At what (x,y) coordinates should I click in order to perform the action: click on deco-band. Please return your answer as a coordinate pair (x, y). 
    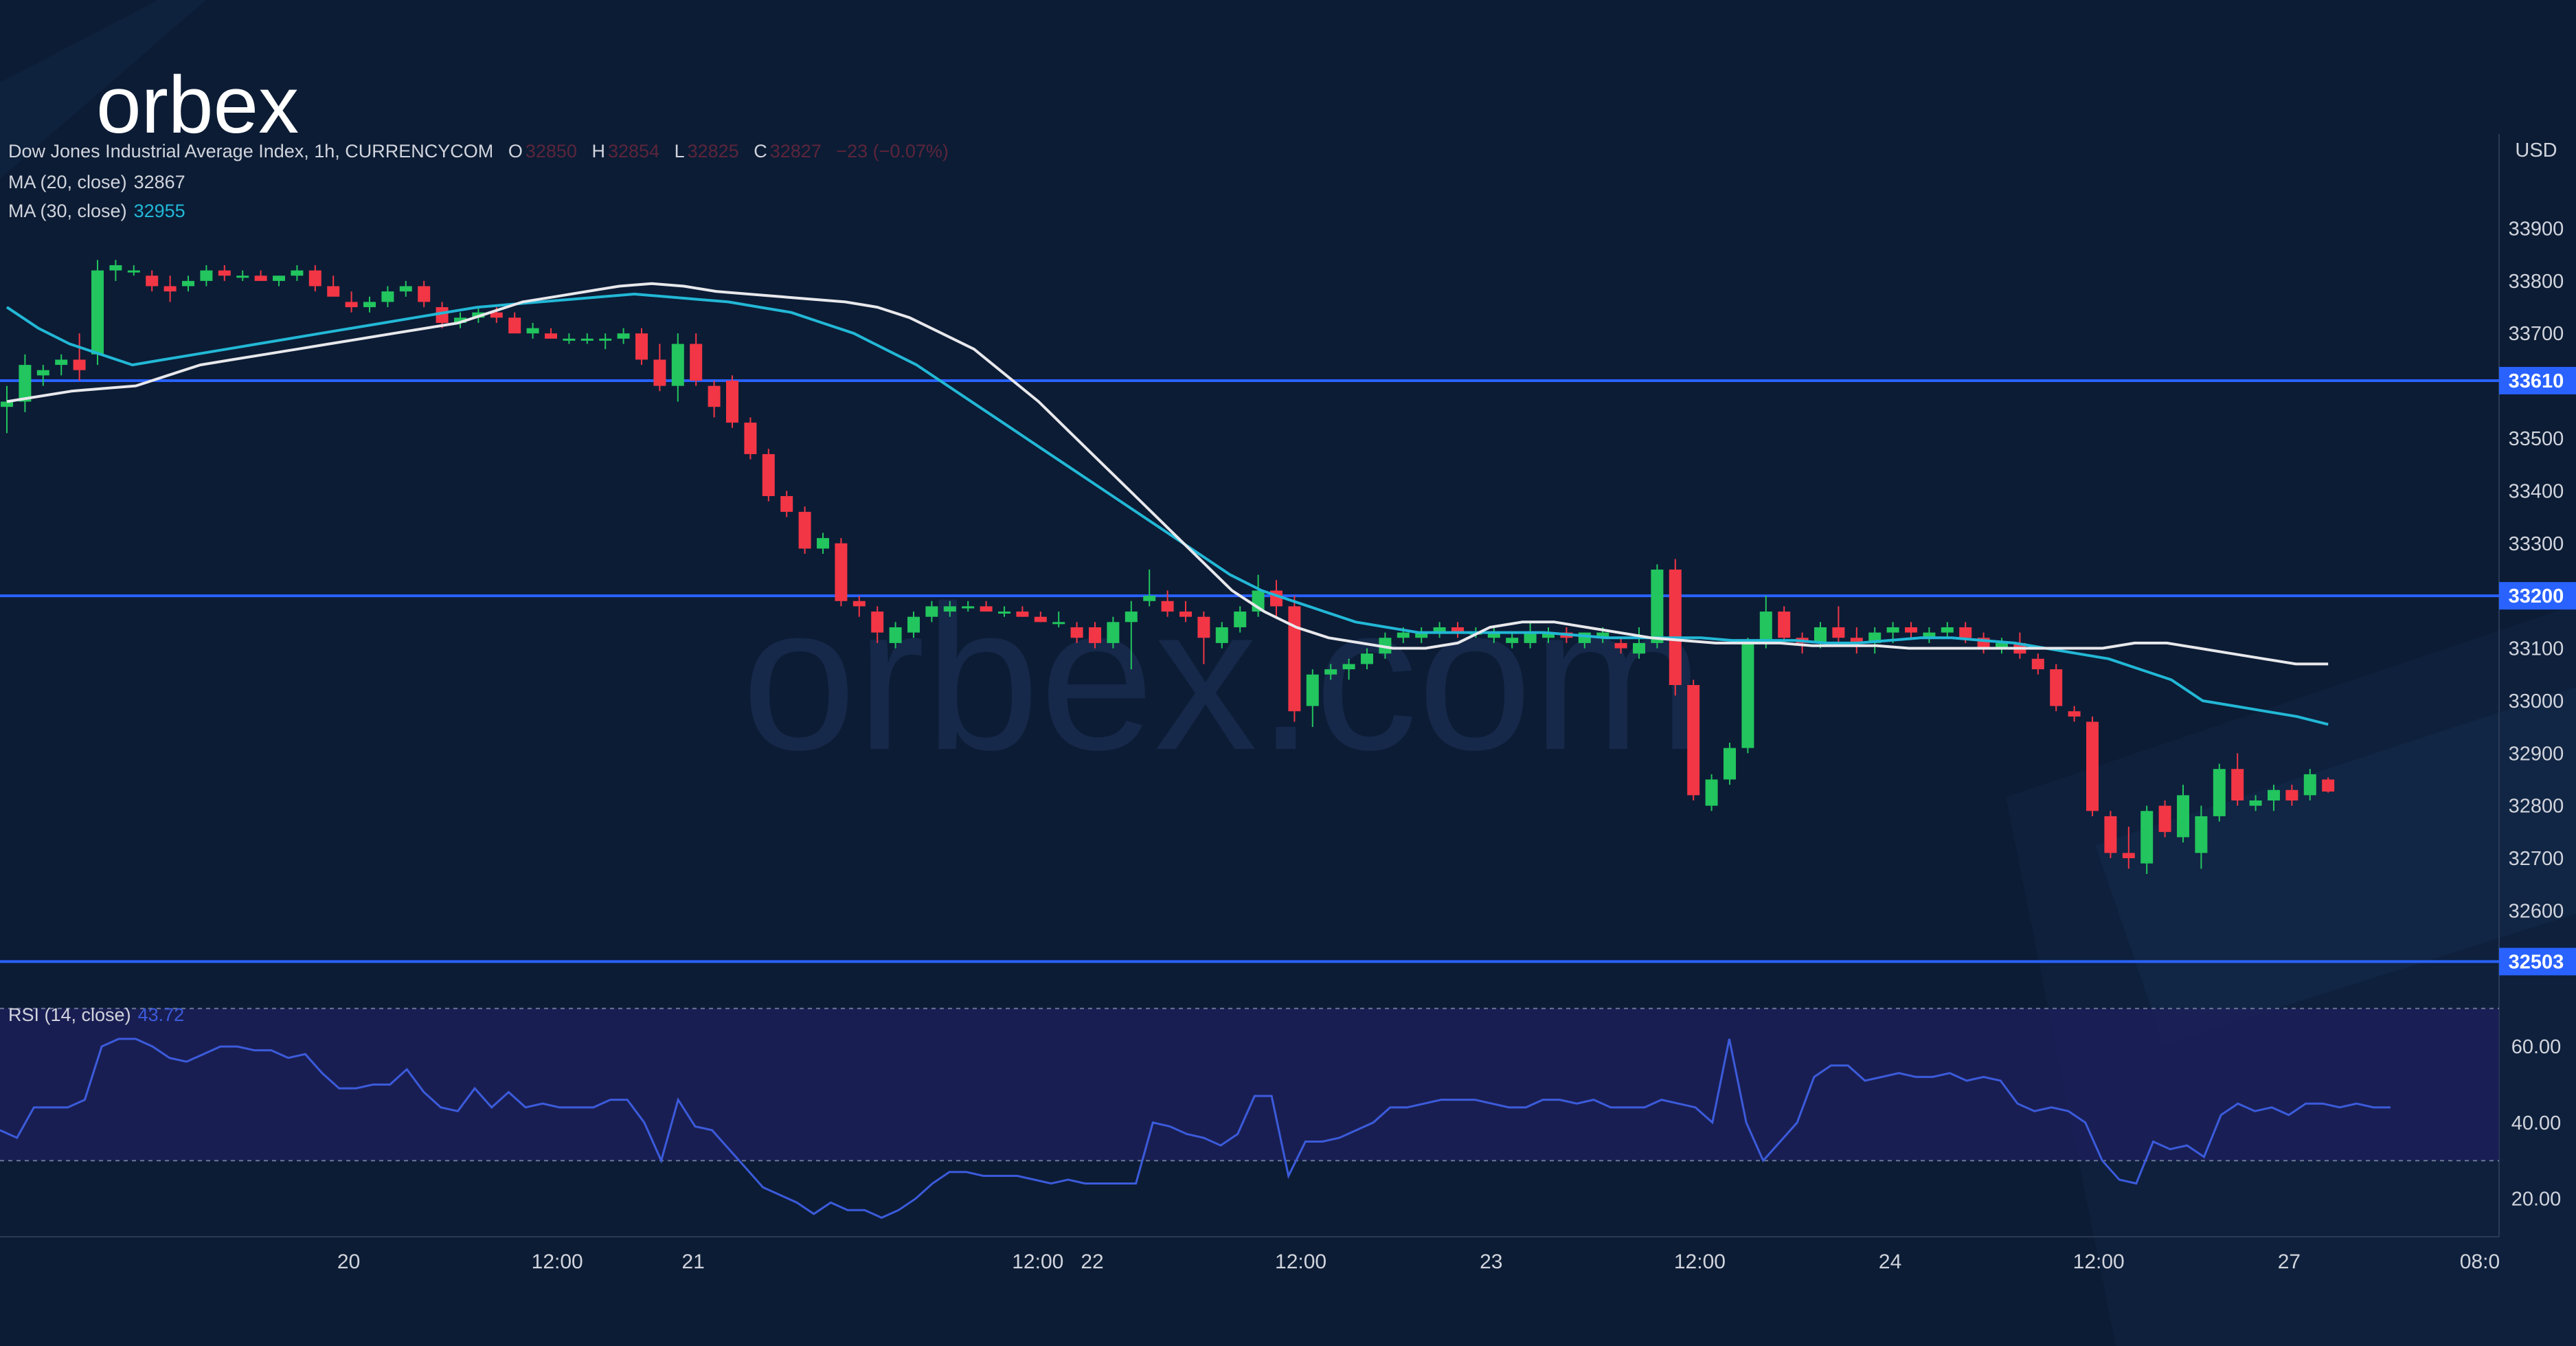
    Looking at the image, I should click on (2335, 865).